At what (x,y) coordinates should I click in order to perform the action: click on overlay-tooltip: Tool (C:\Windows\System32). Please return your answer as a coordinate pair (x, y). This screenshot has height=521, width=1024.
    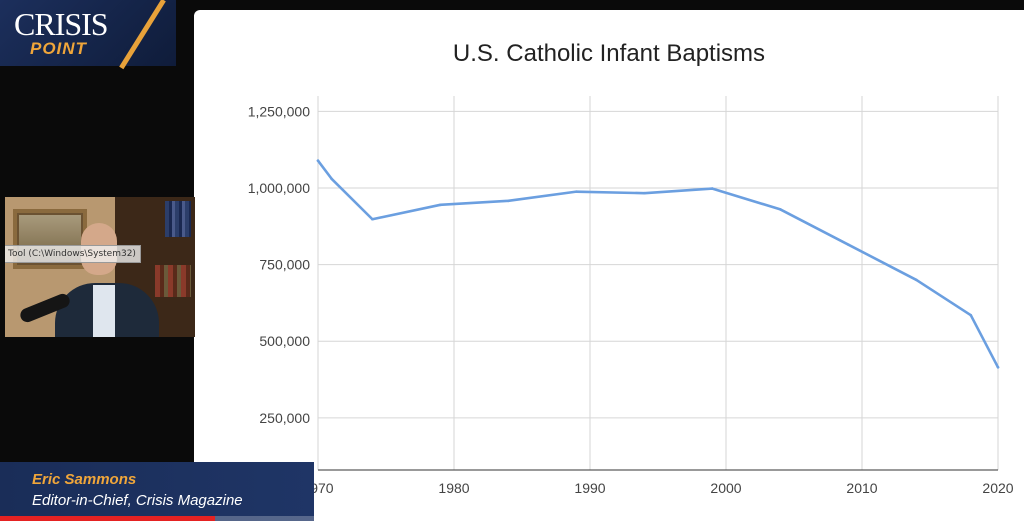
    Looking at the image, I should click on (73, 254).